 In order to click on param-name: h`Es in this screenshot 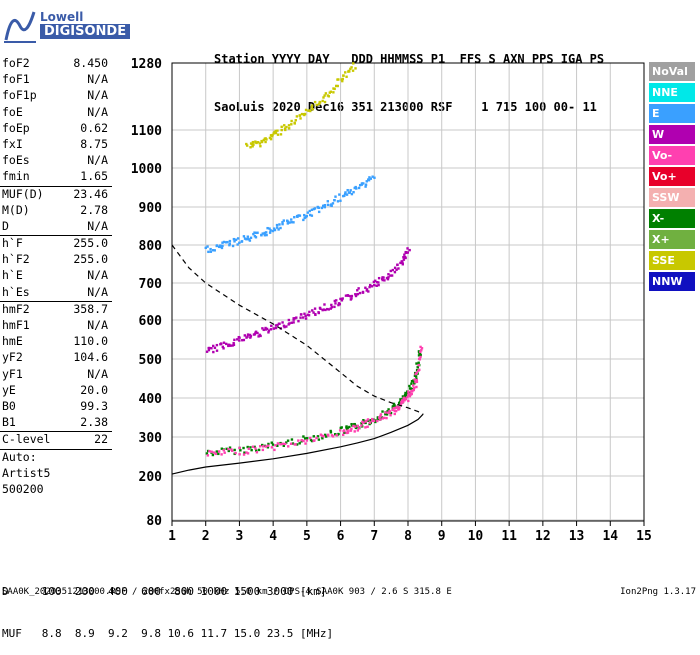, I will do `click(16, 291)`.